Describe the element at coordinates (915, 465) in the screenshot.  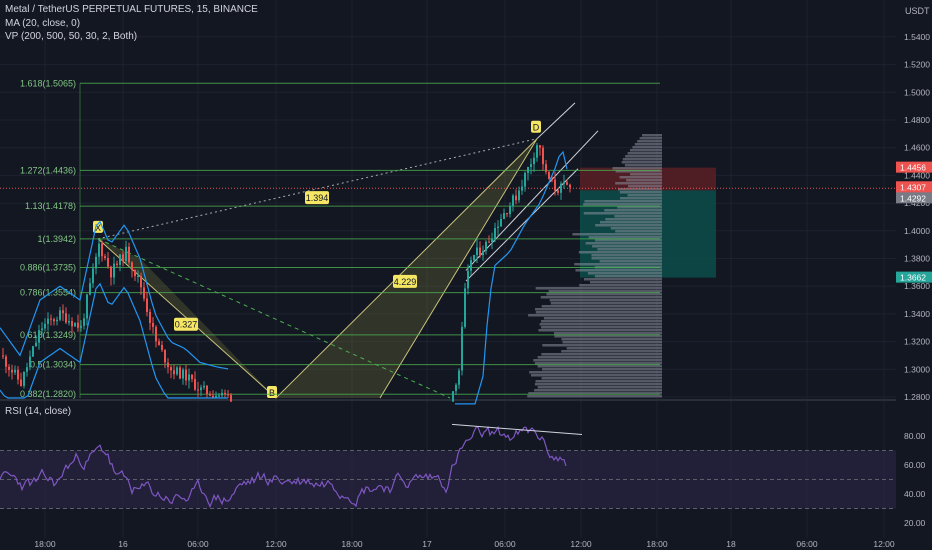
I see `rsi-axis-tick: 60.00` at that location.